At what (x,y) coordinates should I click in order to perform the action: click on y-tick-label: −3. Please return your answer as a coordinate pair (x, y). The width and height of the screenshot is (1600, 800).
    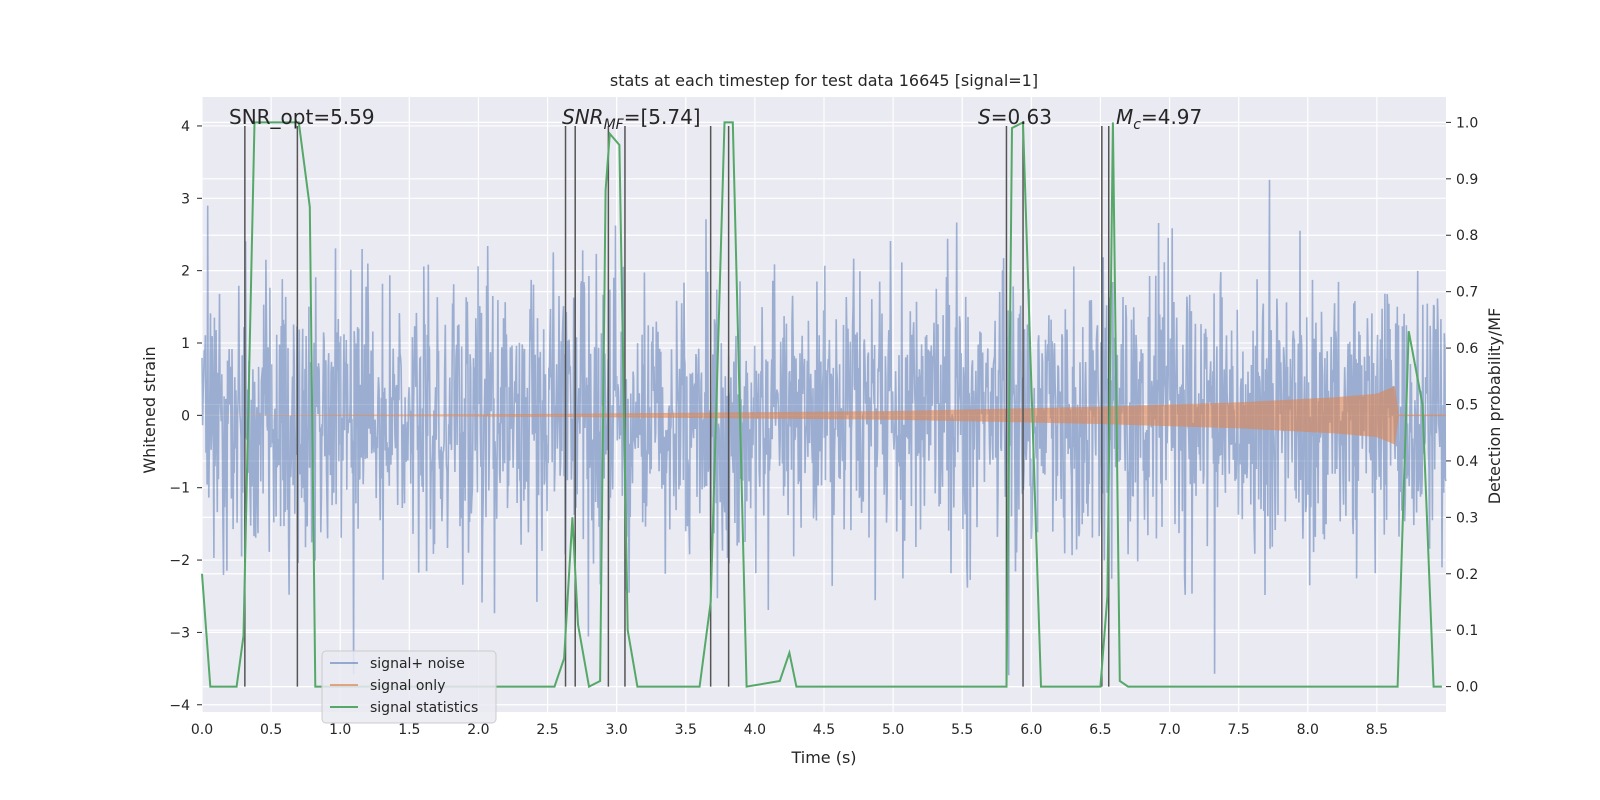
    Looking at the image, I should click on (179, 633).